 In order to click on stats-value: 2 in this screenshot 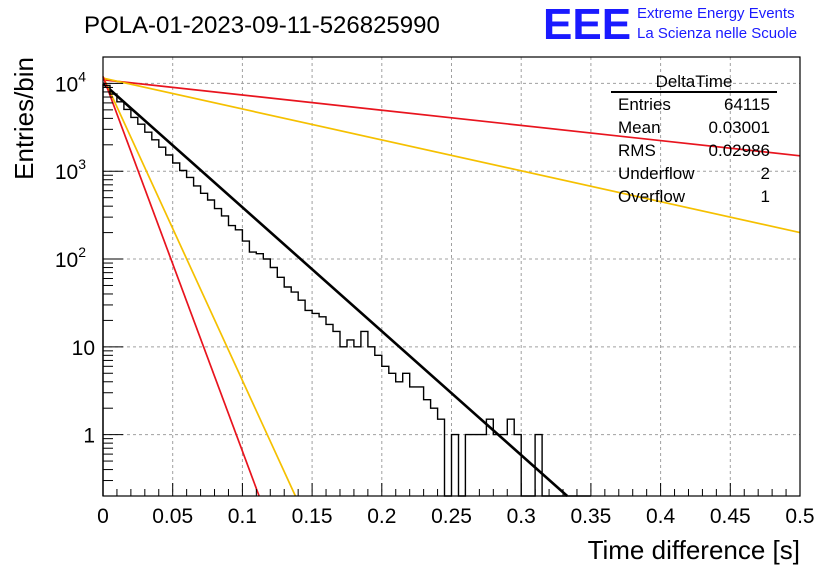, I will do `click(765, 173)`.